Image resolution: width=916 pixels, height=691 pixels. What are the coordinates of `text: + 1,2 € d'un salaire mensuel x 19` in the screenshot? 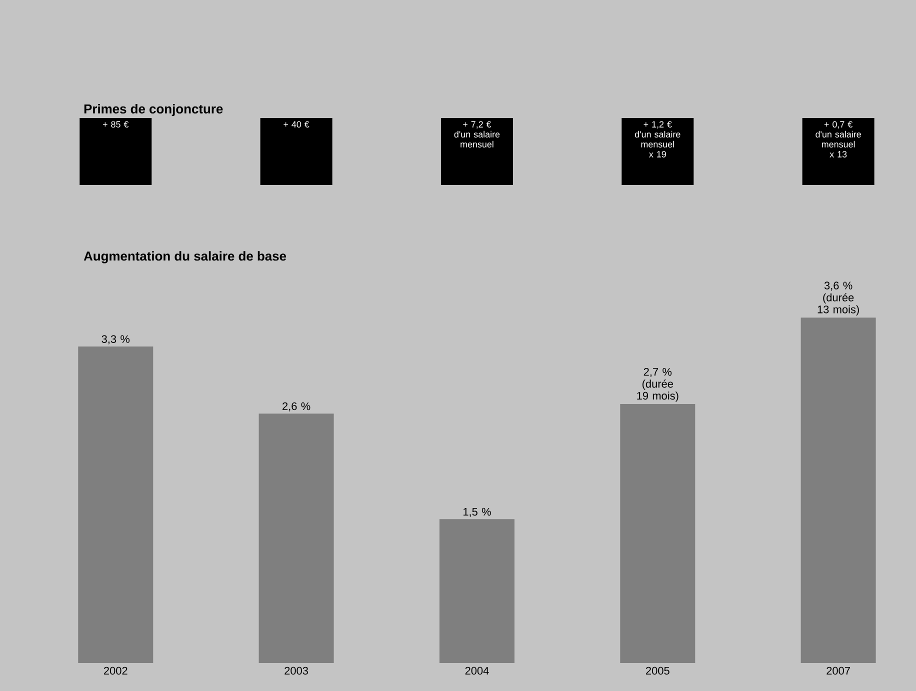 It's located at (657, 139).